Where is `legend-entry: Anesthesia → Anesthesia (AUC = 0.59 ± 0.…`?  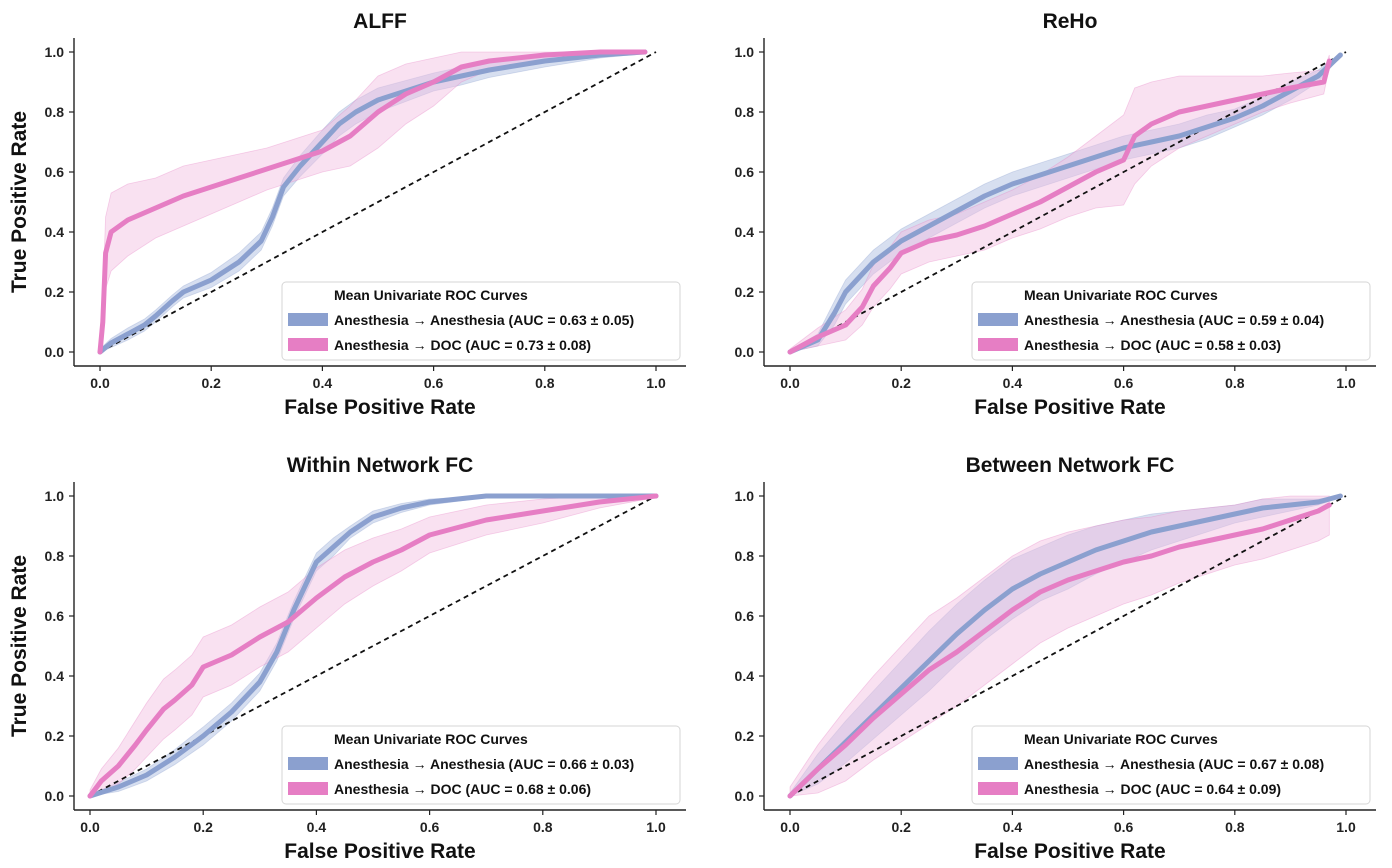 legend-entry: Anesthesia → Anesthesia (AUC = 0.59 ± 0.… is located at coordinates (1174, 320).